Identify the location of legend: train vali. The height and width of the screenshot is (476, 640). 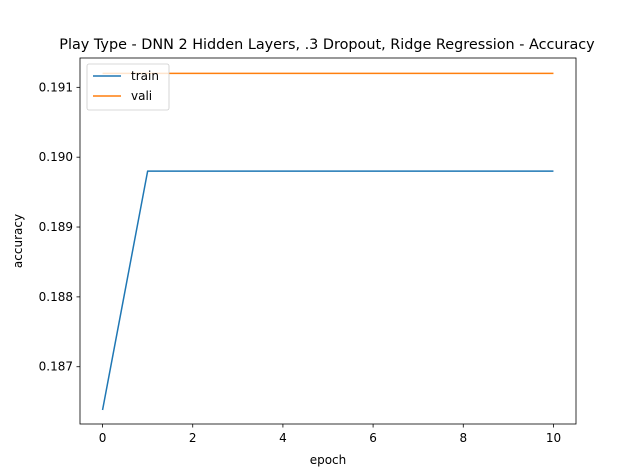
(128, 87).